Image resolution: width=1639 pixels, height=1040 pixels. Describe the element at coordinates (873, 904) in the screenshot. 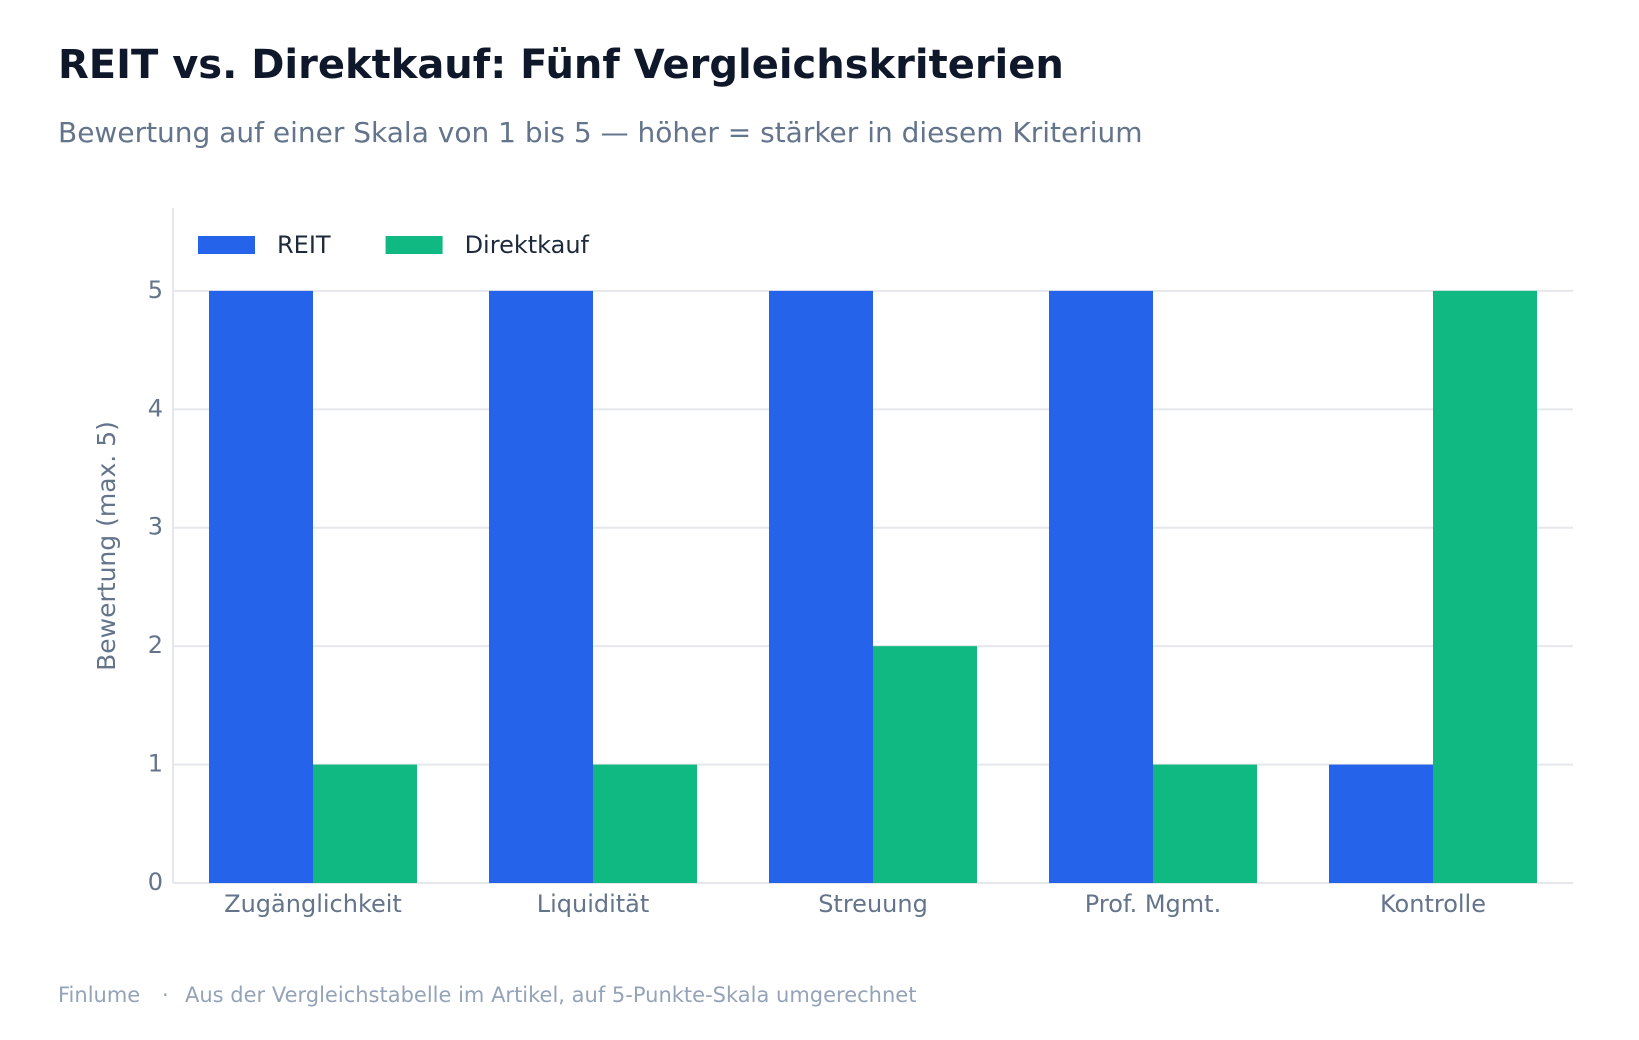

I see `x-tick-label: Streuung` at that location.